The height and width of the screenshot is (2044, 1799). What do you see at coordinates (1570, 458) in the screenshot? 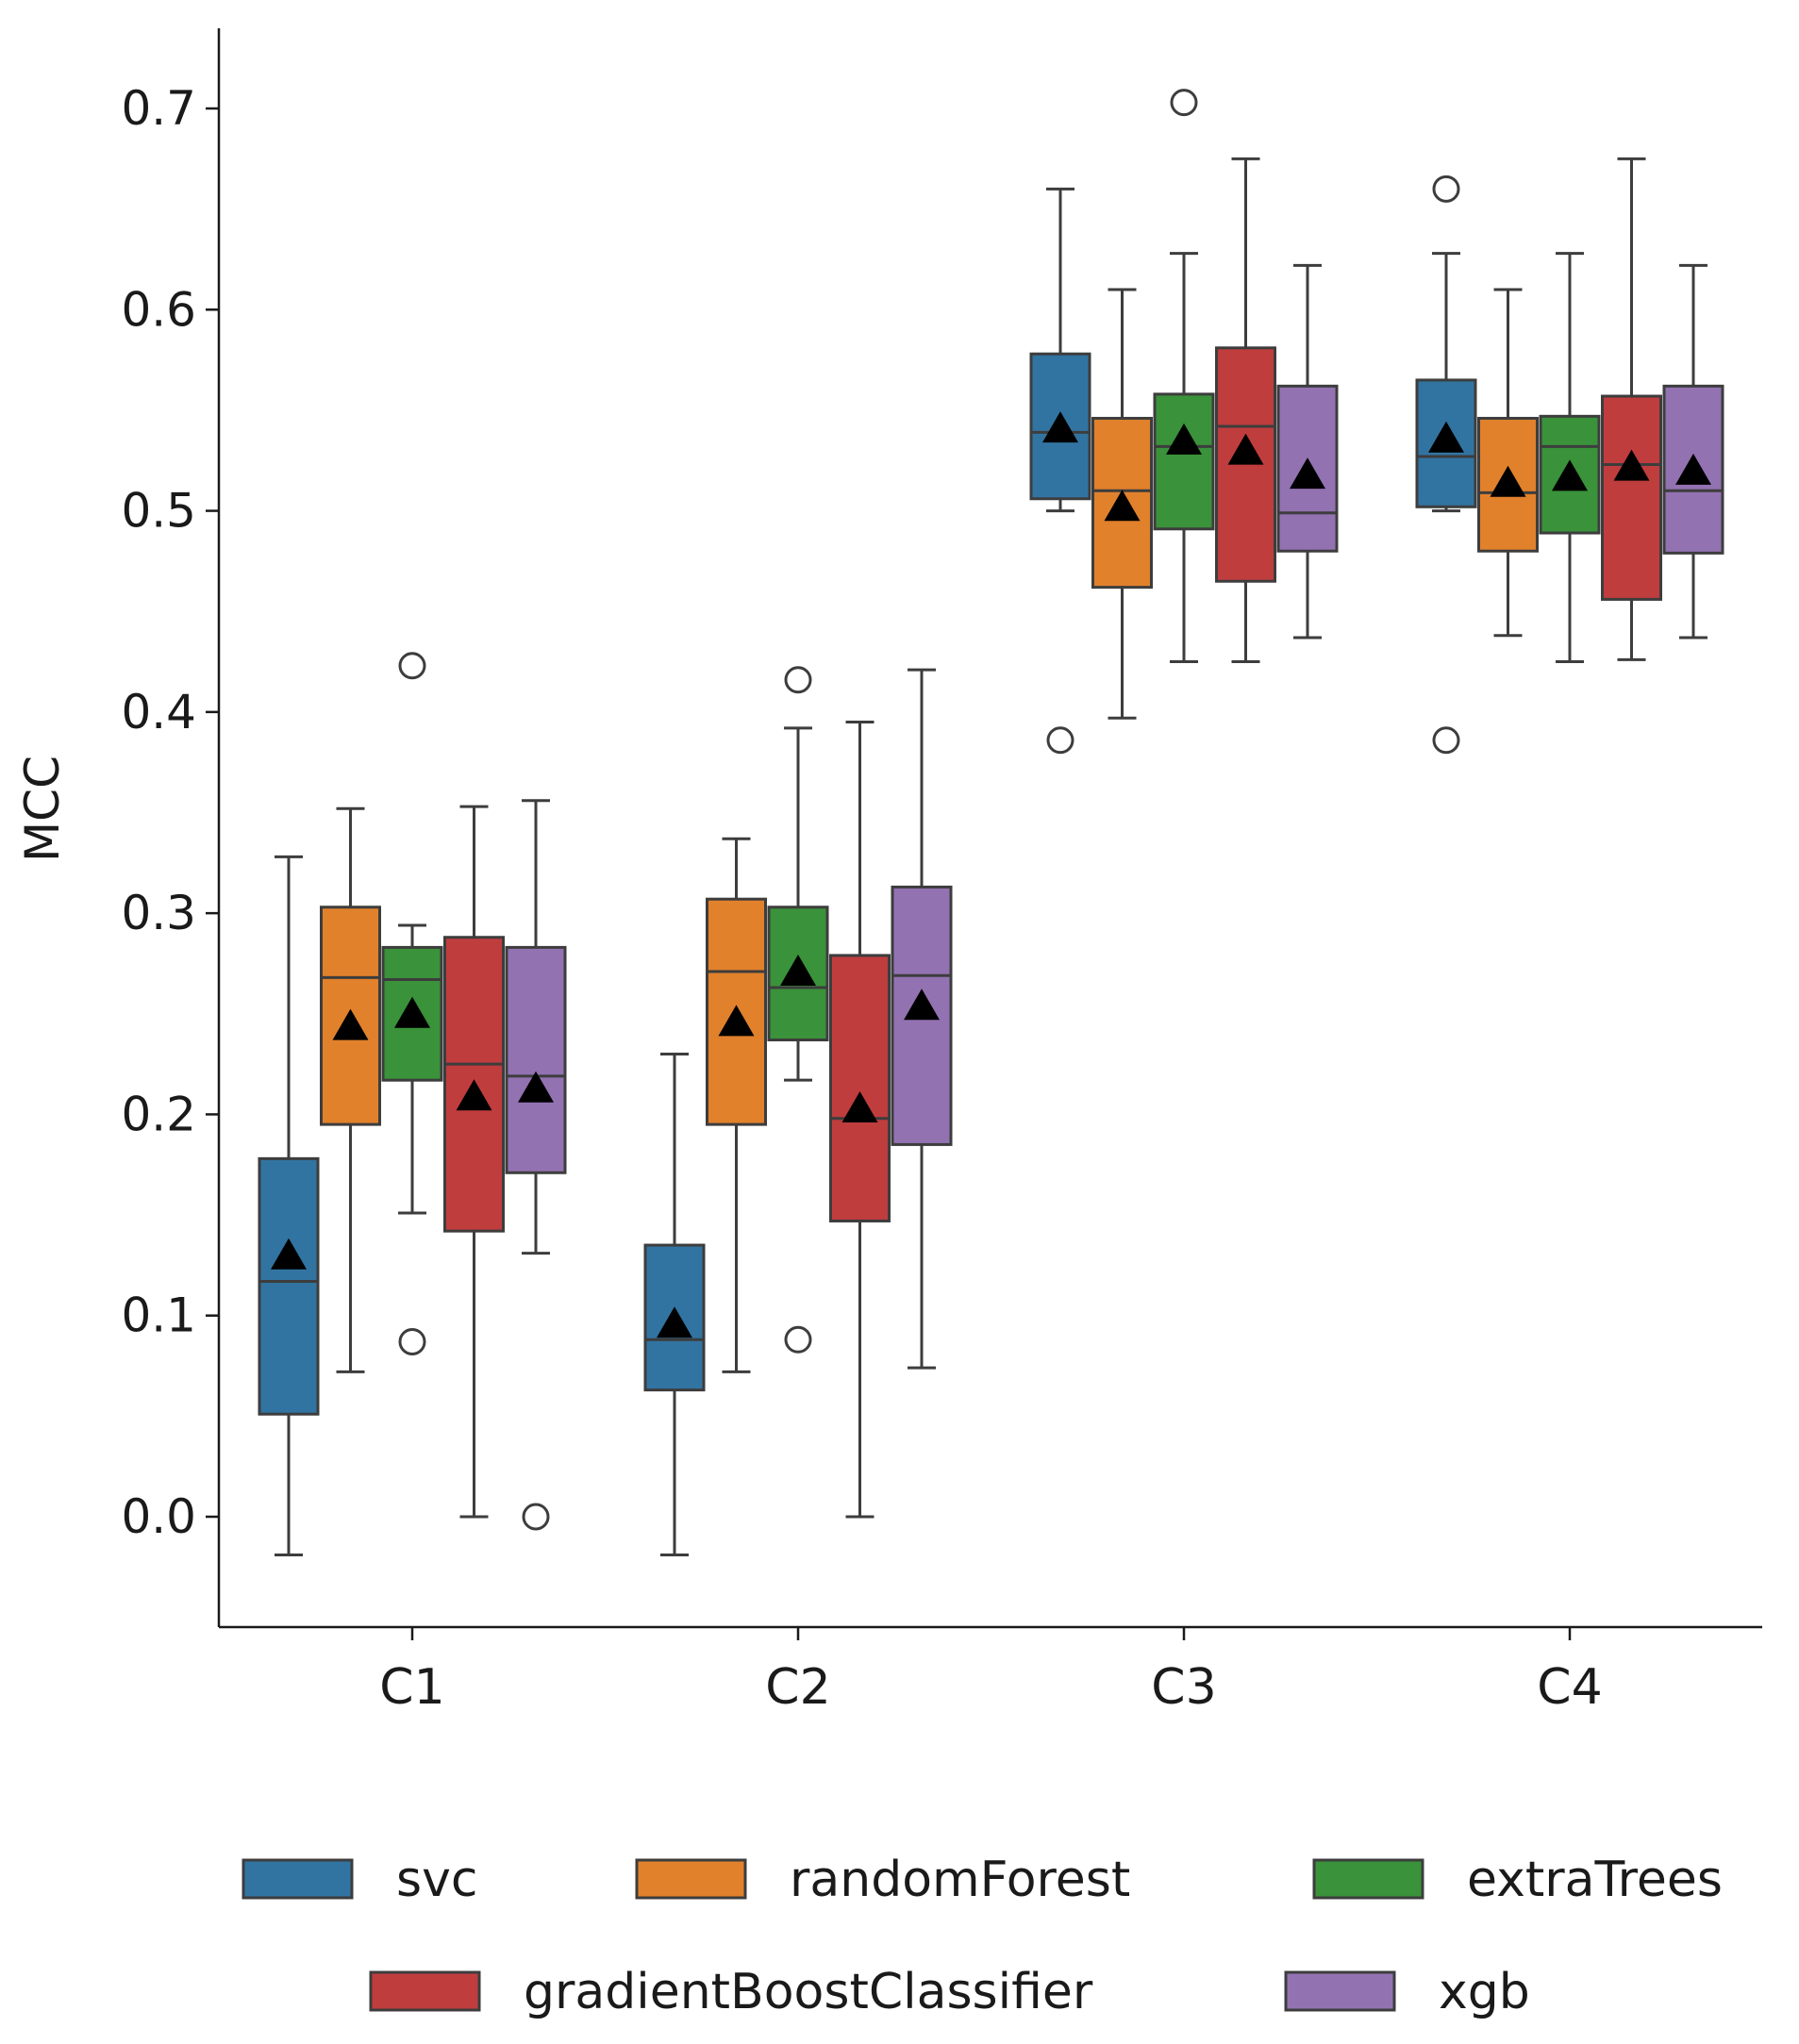
I see `box-extraTrees-C4` at bounding box center [1570, 458].